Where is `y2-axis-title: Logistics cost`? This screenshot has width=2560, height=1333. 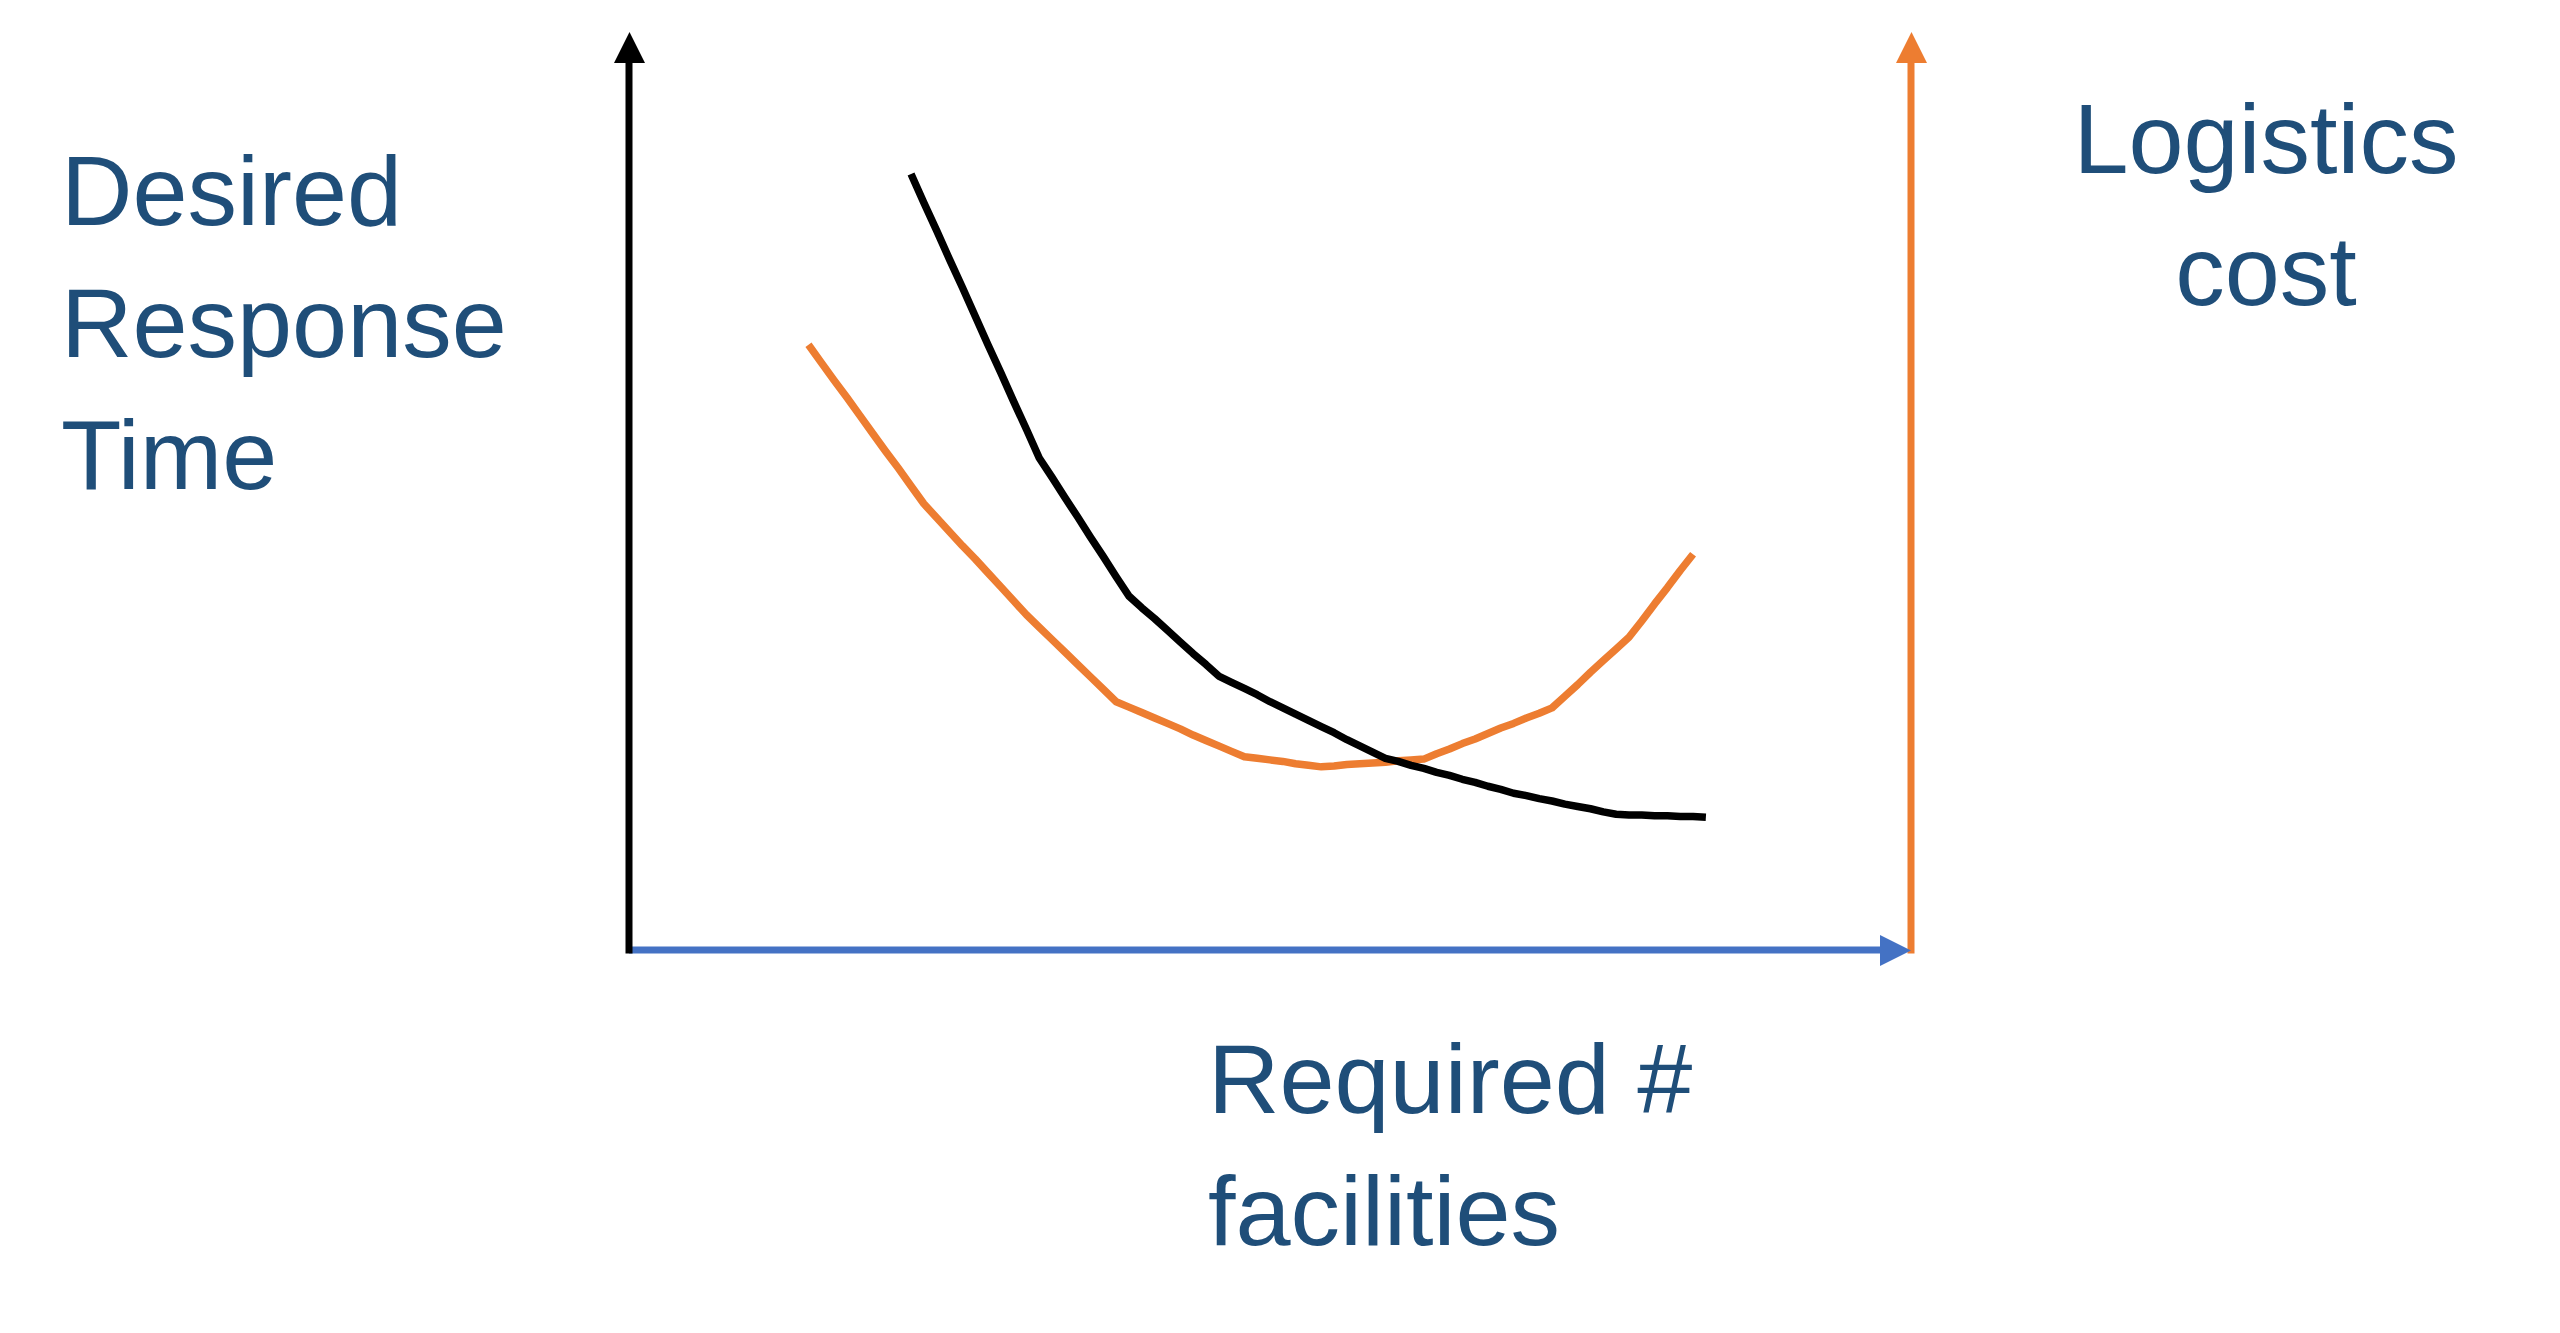
y2-axis-title: Logistics cost is located at coordinates (2266, 205).